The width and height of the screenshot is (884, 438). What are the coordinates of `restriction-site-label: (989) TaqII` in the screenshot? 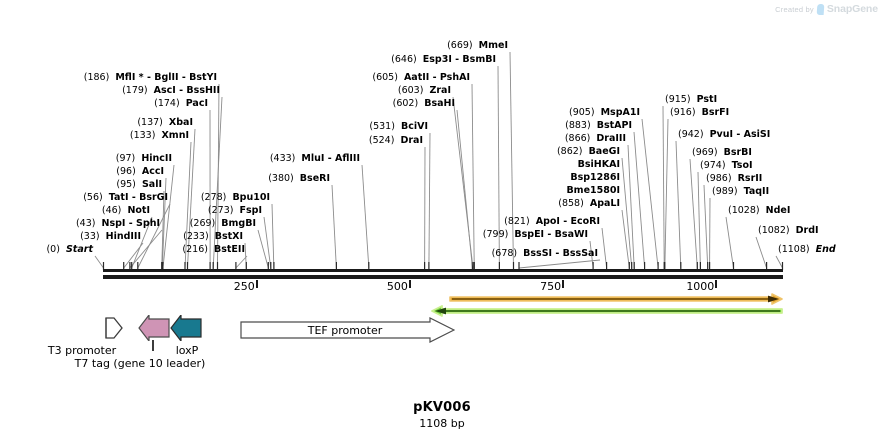 It's located at (740, 192).